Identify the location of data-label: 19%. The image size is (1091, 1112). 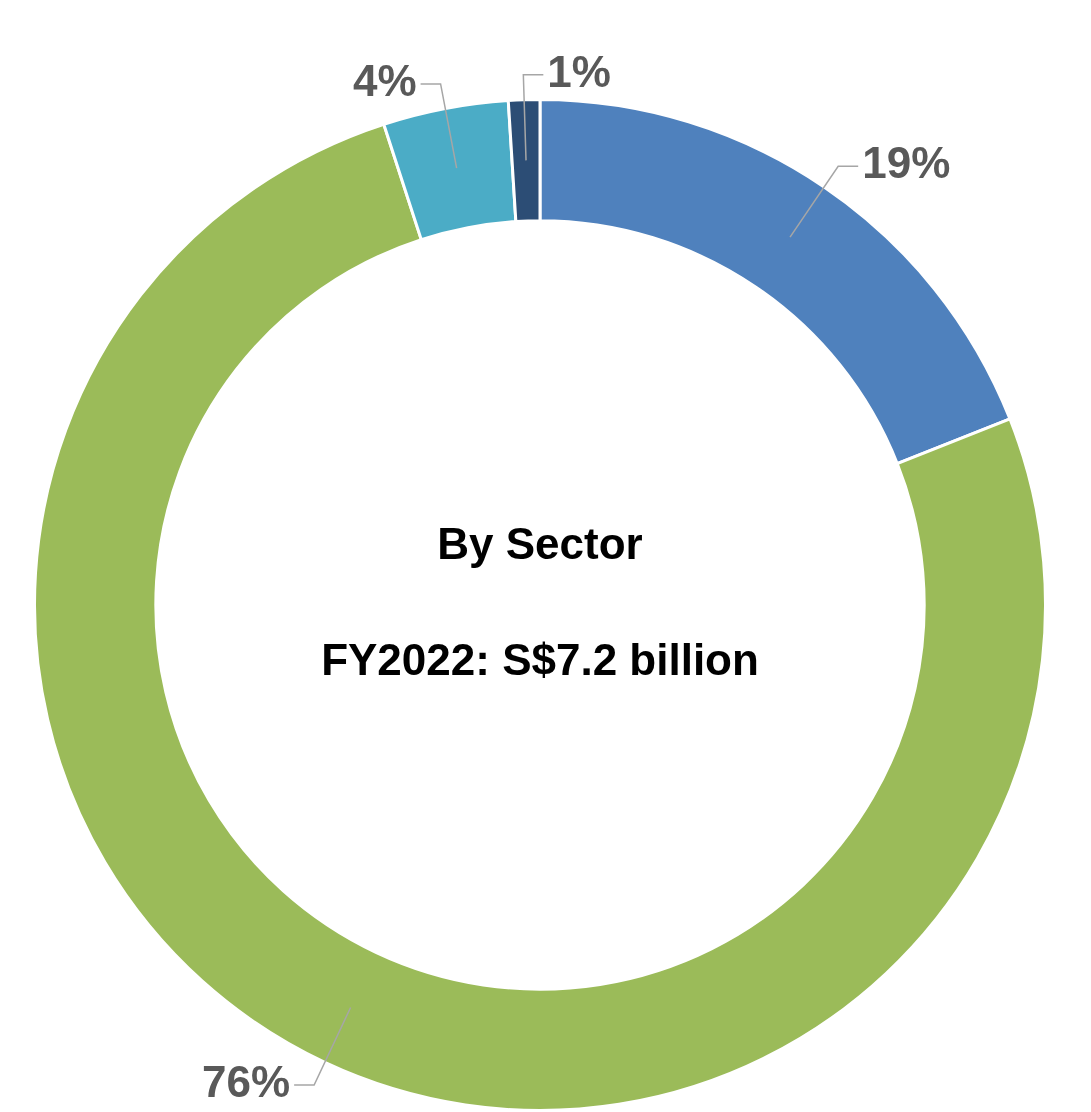
(906, 163).